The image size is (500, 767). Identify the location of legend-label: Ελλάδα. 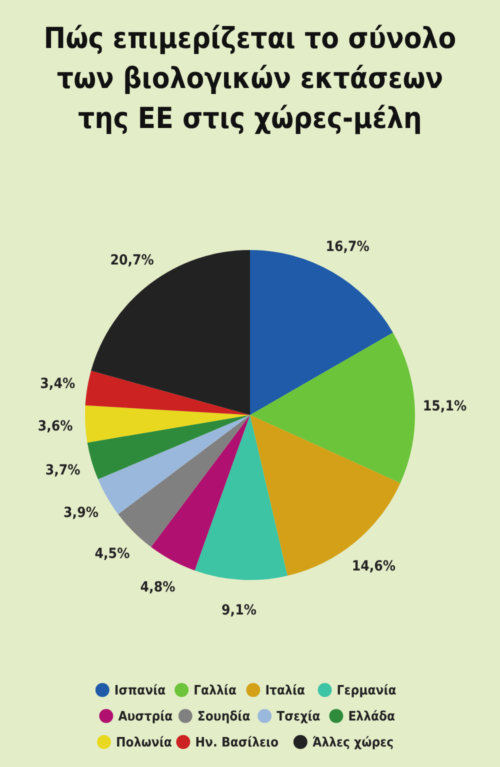
(372, 717).